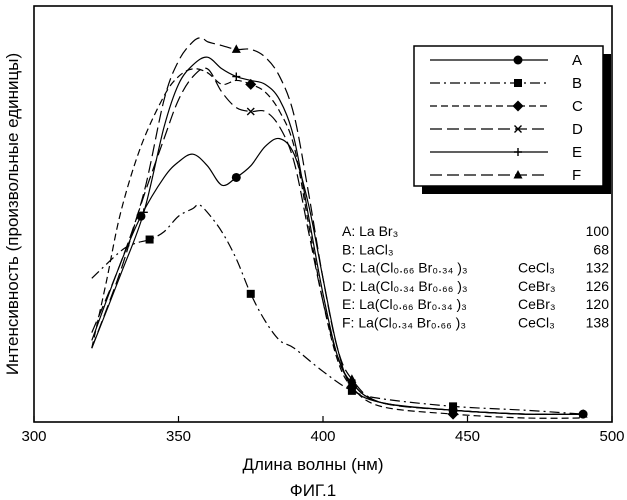 This screenshot has height=500, width=627. Describe the element at coordinates (598, 323) in the screenshot. I see `annotation-value: 138` at that location.